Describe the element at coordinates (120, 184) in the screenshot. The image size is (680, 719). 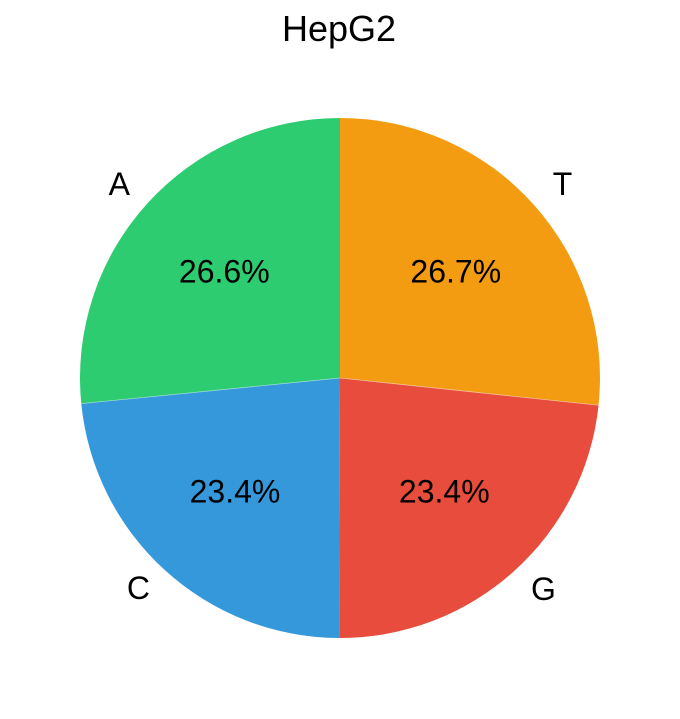
I see `svg-text: A` at that location.